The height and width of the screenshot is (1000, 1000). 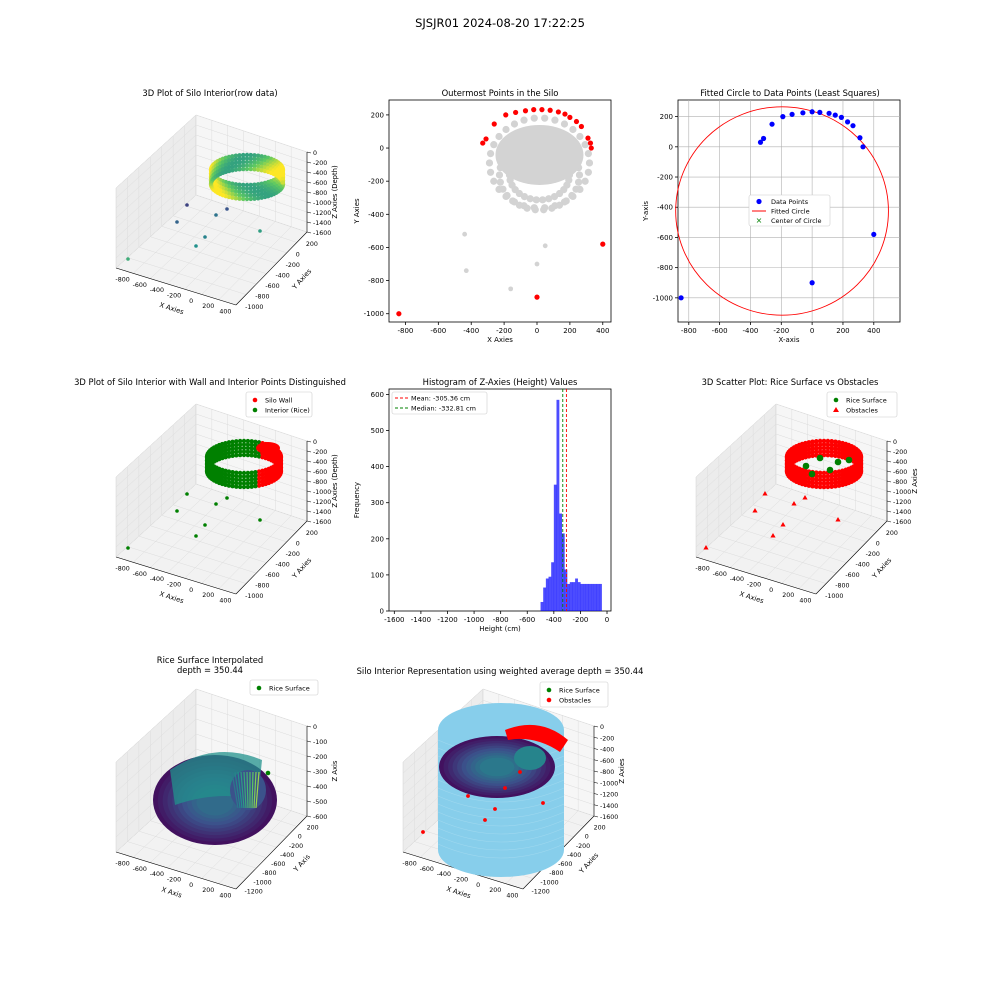 I want to click on panel-7-ztick-label: 0, so click(x=315, y=727).